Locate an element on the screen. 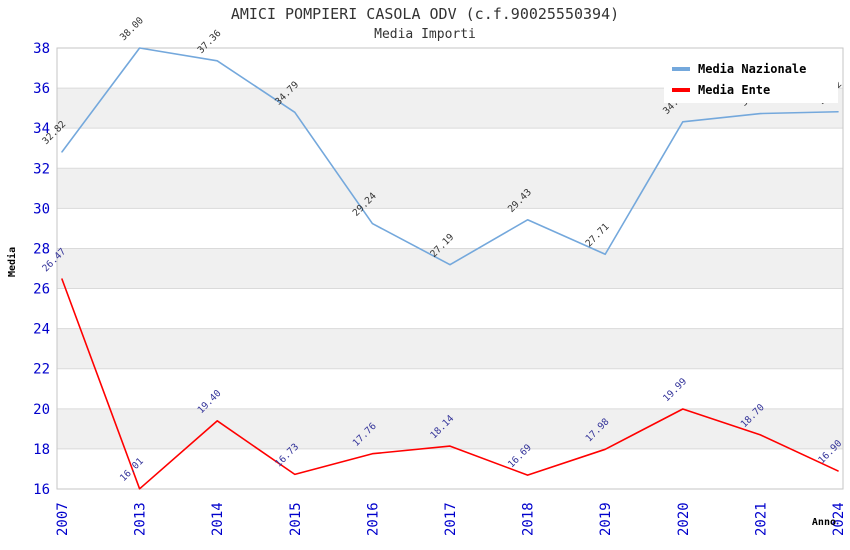 This screenshot has width=850, height=550. y-tick-label: 20 is located at coordinates (41, 410).